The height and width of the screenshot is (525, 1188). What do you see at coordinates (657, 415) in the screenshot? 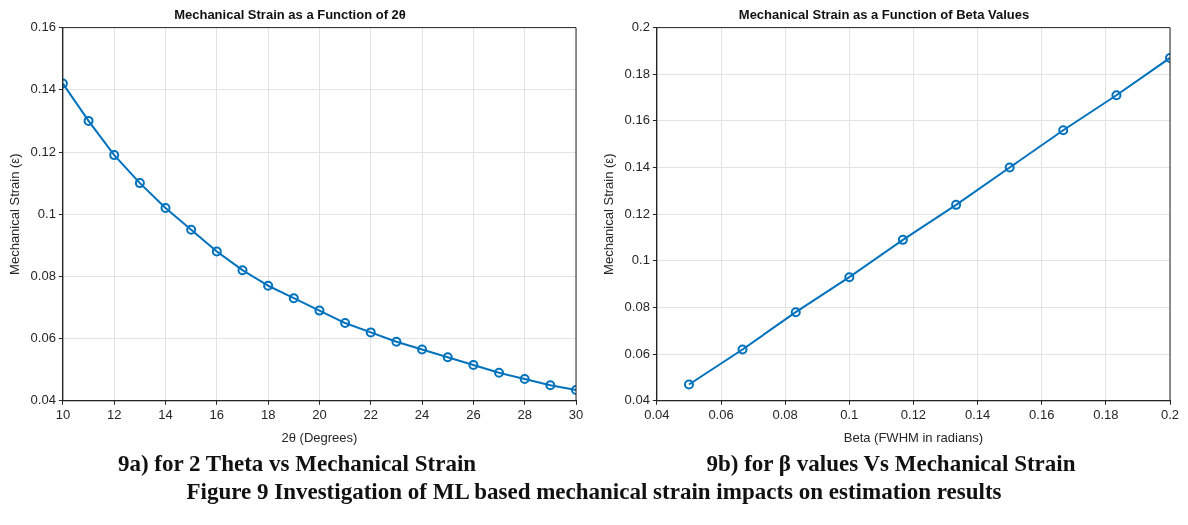
I see `x-tick-label: 0.04` at bounding box center [657, 415].